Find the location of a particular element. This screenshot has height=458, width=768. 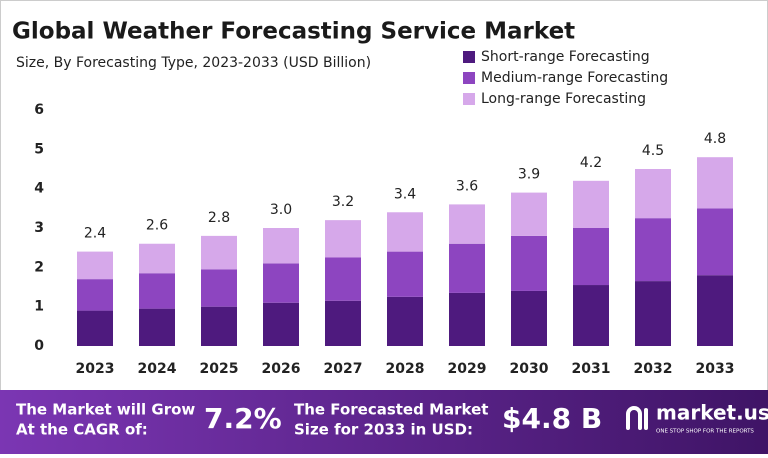

total-label: 3.4 is located at coordinates (405, 194).